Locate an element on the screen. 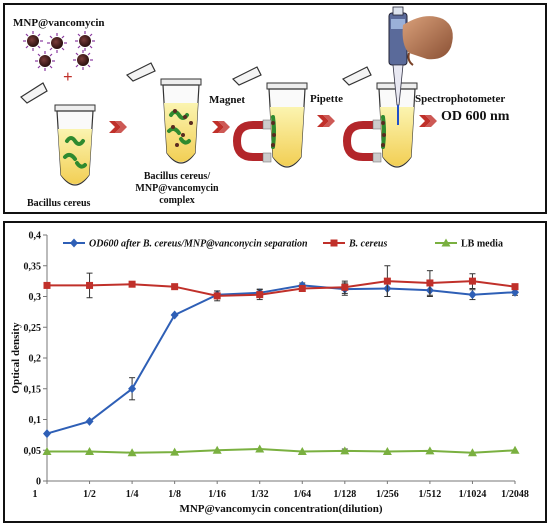  tube1-label: Bacillus cereus is located at coordinates (59, 203).